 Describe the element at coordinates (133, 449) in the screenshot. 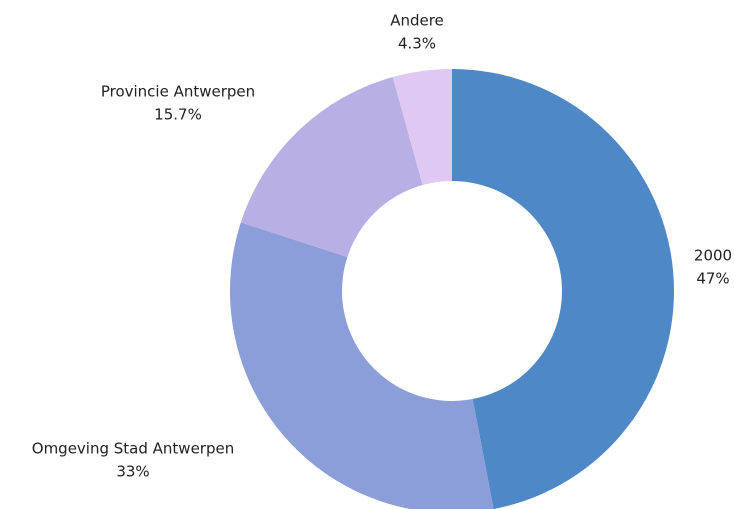

I see `slice-label: Omgeving Stad Antwerpen` at that location.